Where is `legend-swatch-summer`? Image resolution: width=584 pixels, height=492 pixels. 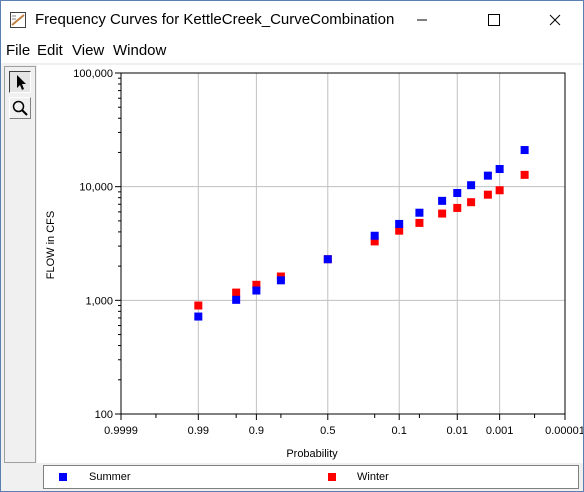
legend-swatch-summer is located at coordinates (63, 477).